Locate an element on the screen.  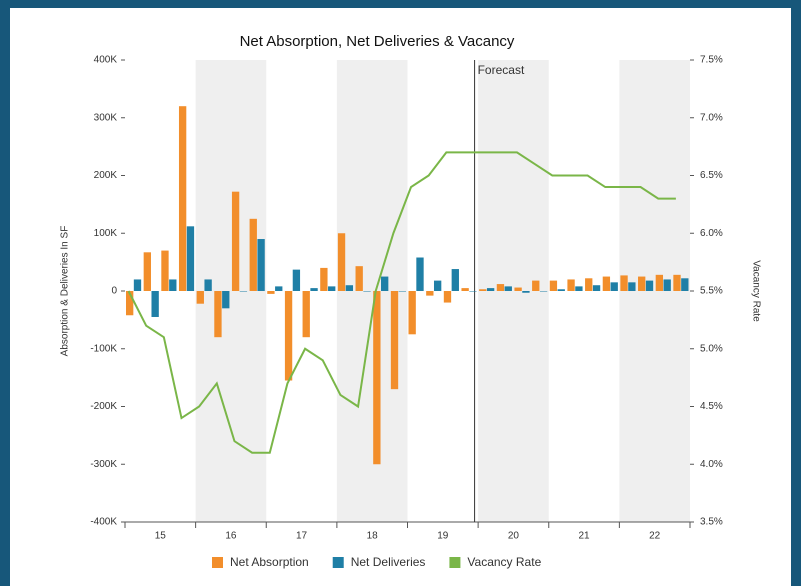
x-tick-label: 17 is located at coordinates (302, 536).